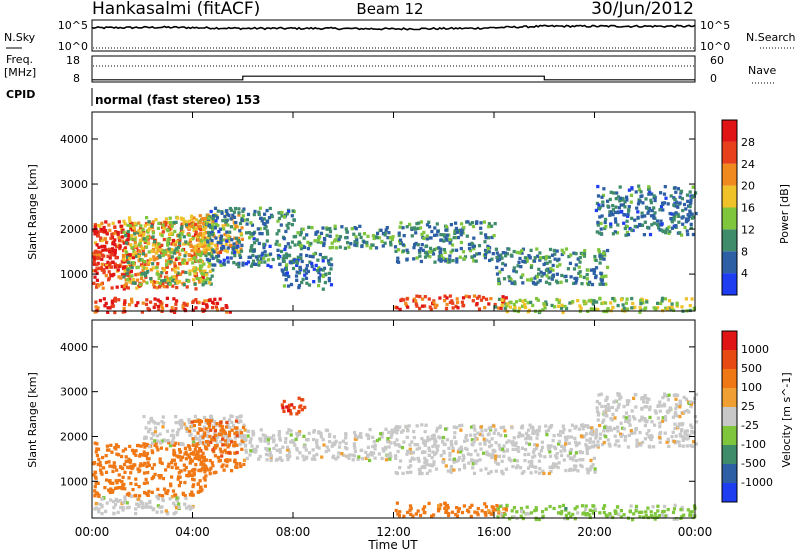 This screenshot has height=554, width=800. I want to click on beam-label: Beam 12, so click(389, 9).